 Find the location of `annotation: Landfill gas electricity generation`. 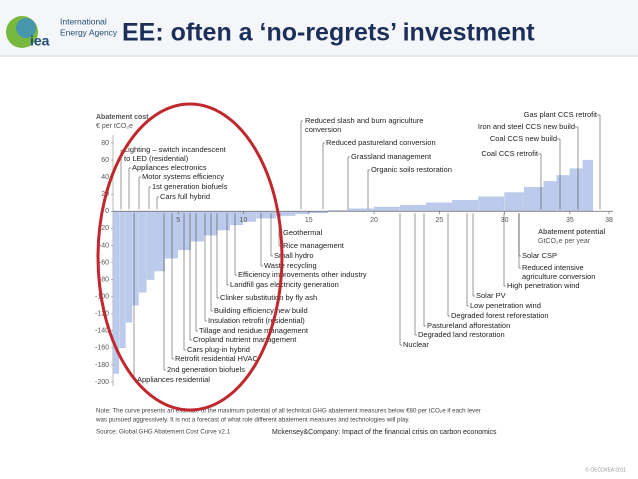

annotation: Landfill gas electricity generation is located at coordinates (284, 284).